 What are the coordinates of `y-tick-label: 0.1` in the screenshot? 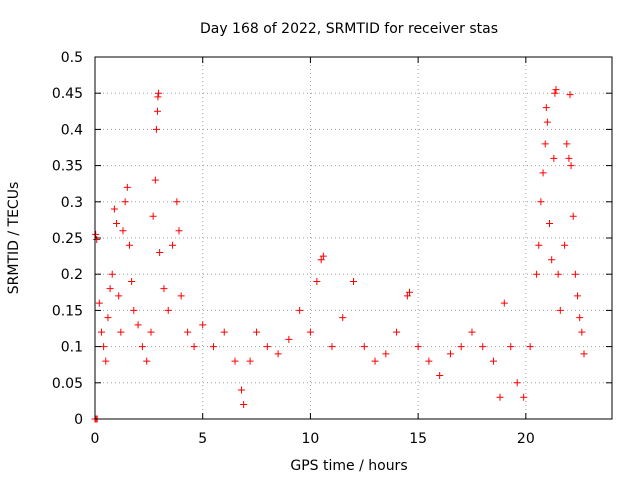 It's located at (72, 348).